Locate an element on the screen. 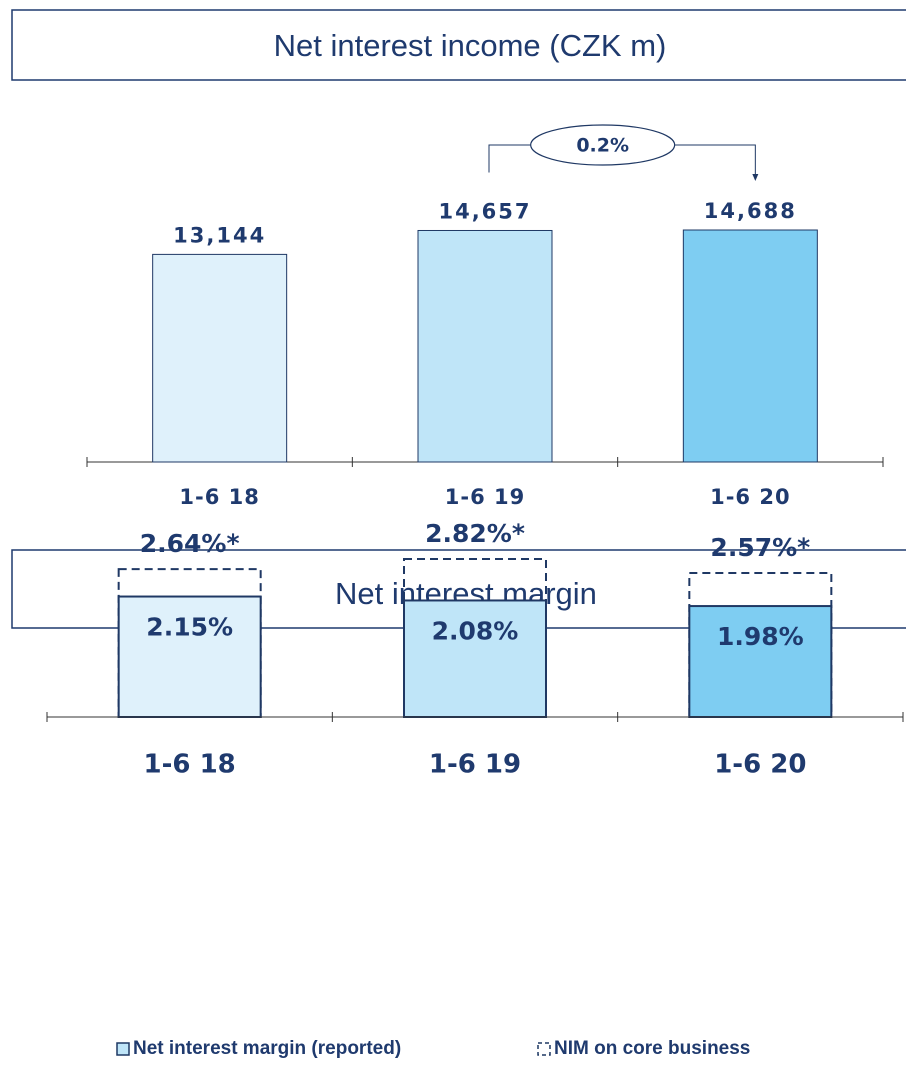 Image resolution: width=906 pixels, height=1074 pixels. value-label: 1.98% is located at coordinates (760, 636).